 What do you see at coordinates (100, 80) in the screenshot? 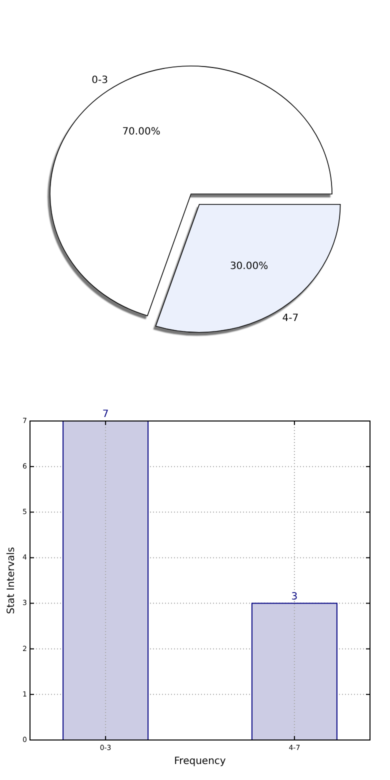
I see `slice-label: 0-3` at bounding box center [100, 80].